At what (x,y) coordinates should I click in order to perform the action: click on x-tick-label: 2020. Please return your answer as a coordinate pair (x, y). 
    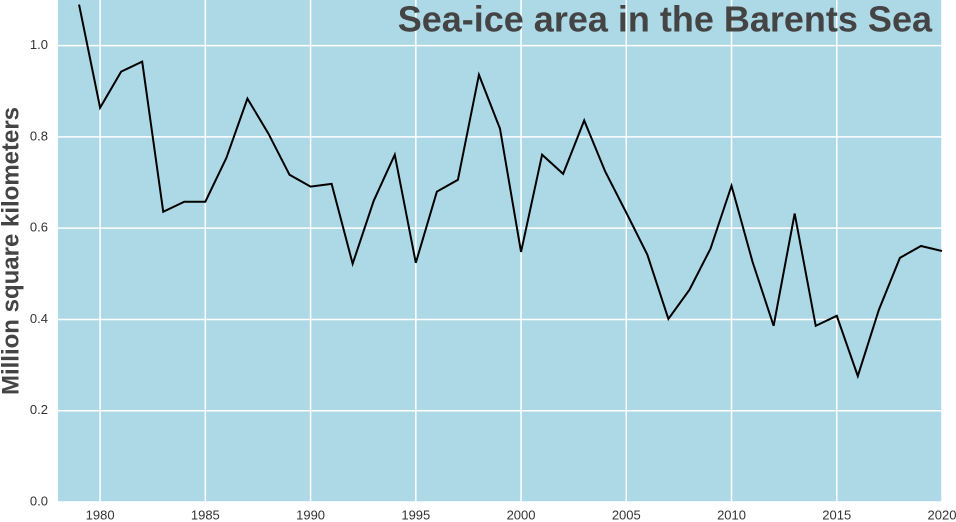
    Looking at the image, I should click on (942, 514).